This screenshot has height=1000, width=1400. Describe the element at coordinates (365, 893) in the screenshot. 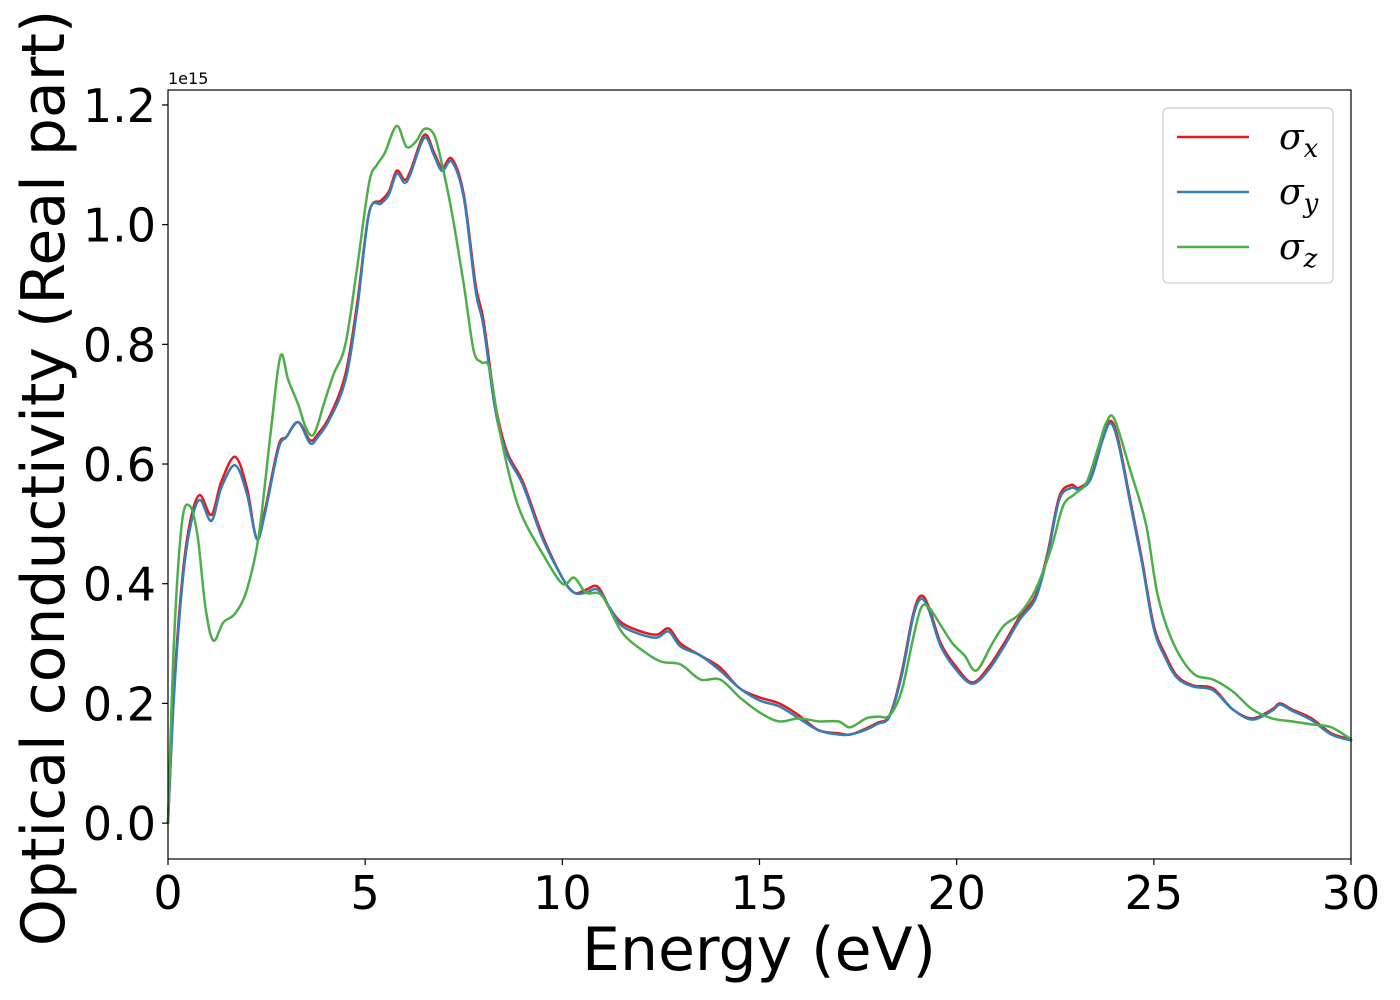

I see `x-tick-label: 5` at that location.